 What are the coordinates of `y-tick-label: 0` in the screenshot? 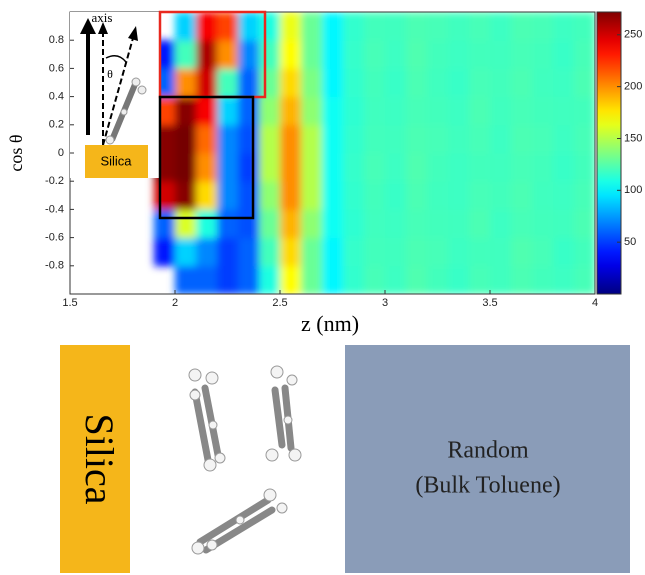 It's located at (61, 153).